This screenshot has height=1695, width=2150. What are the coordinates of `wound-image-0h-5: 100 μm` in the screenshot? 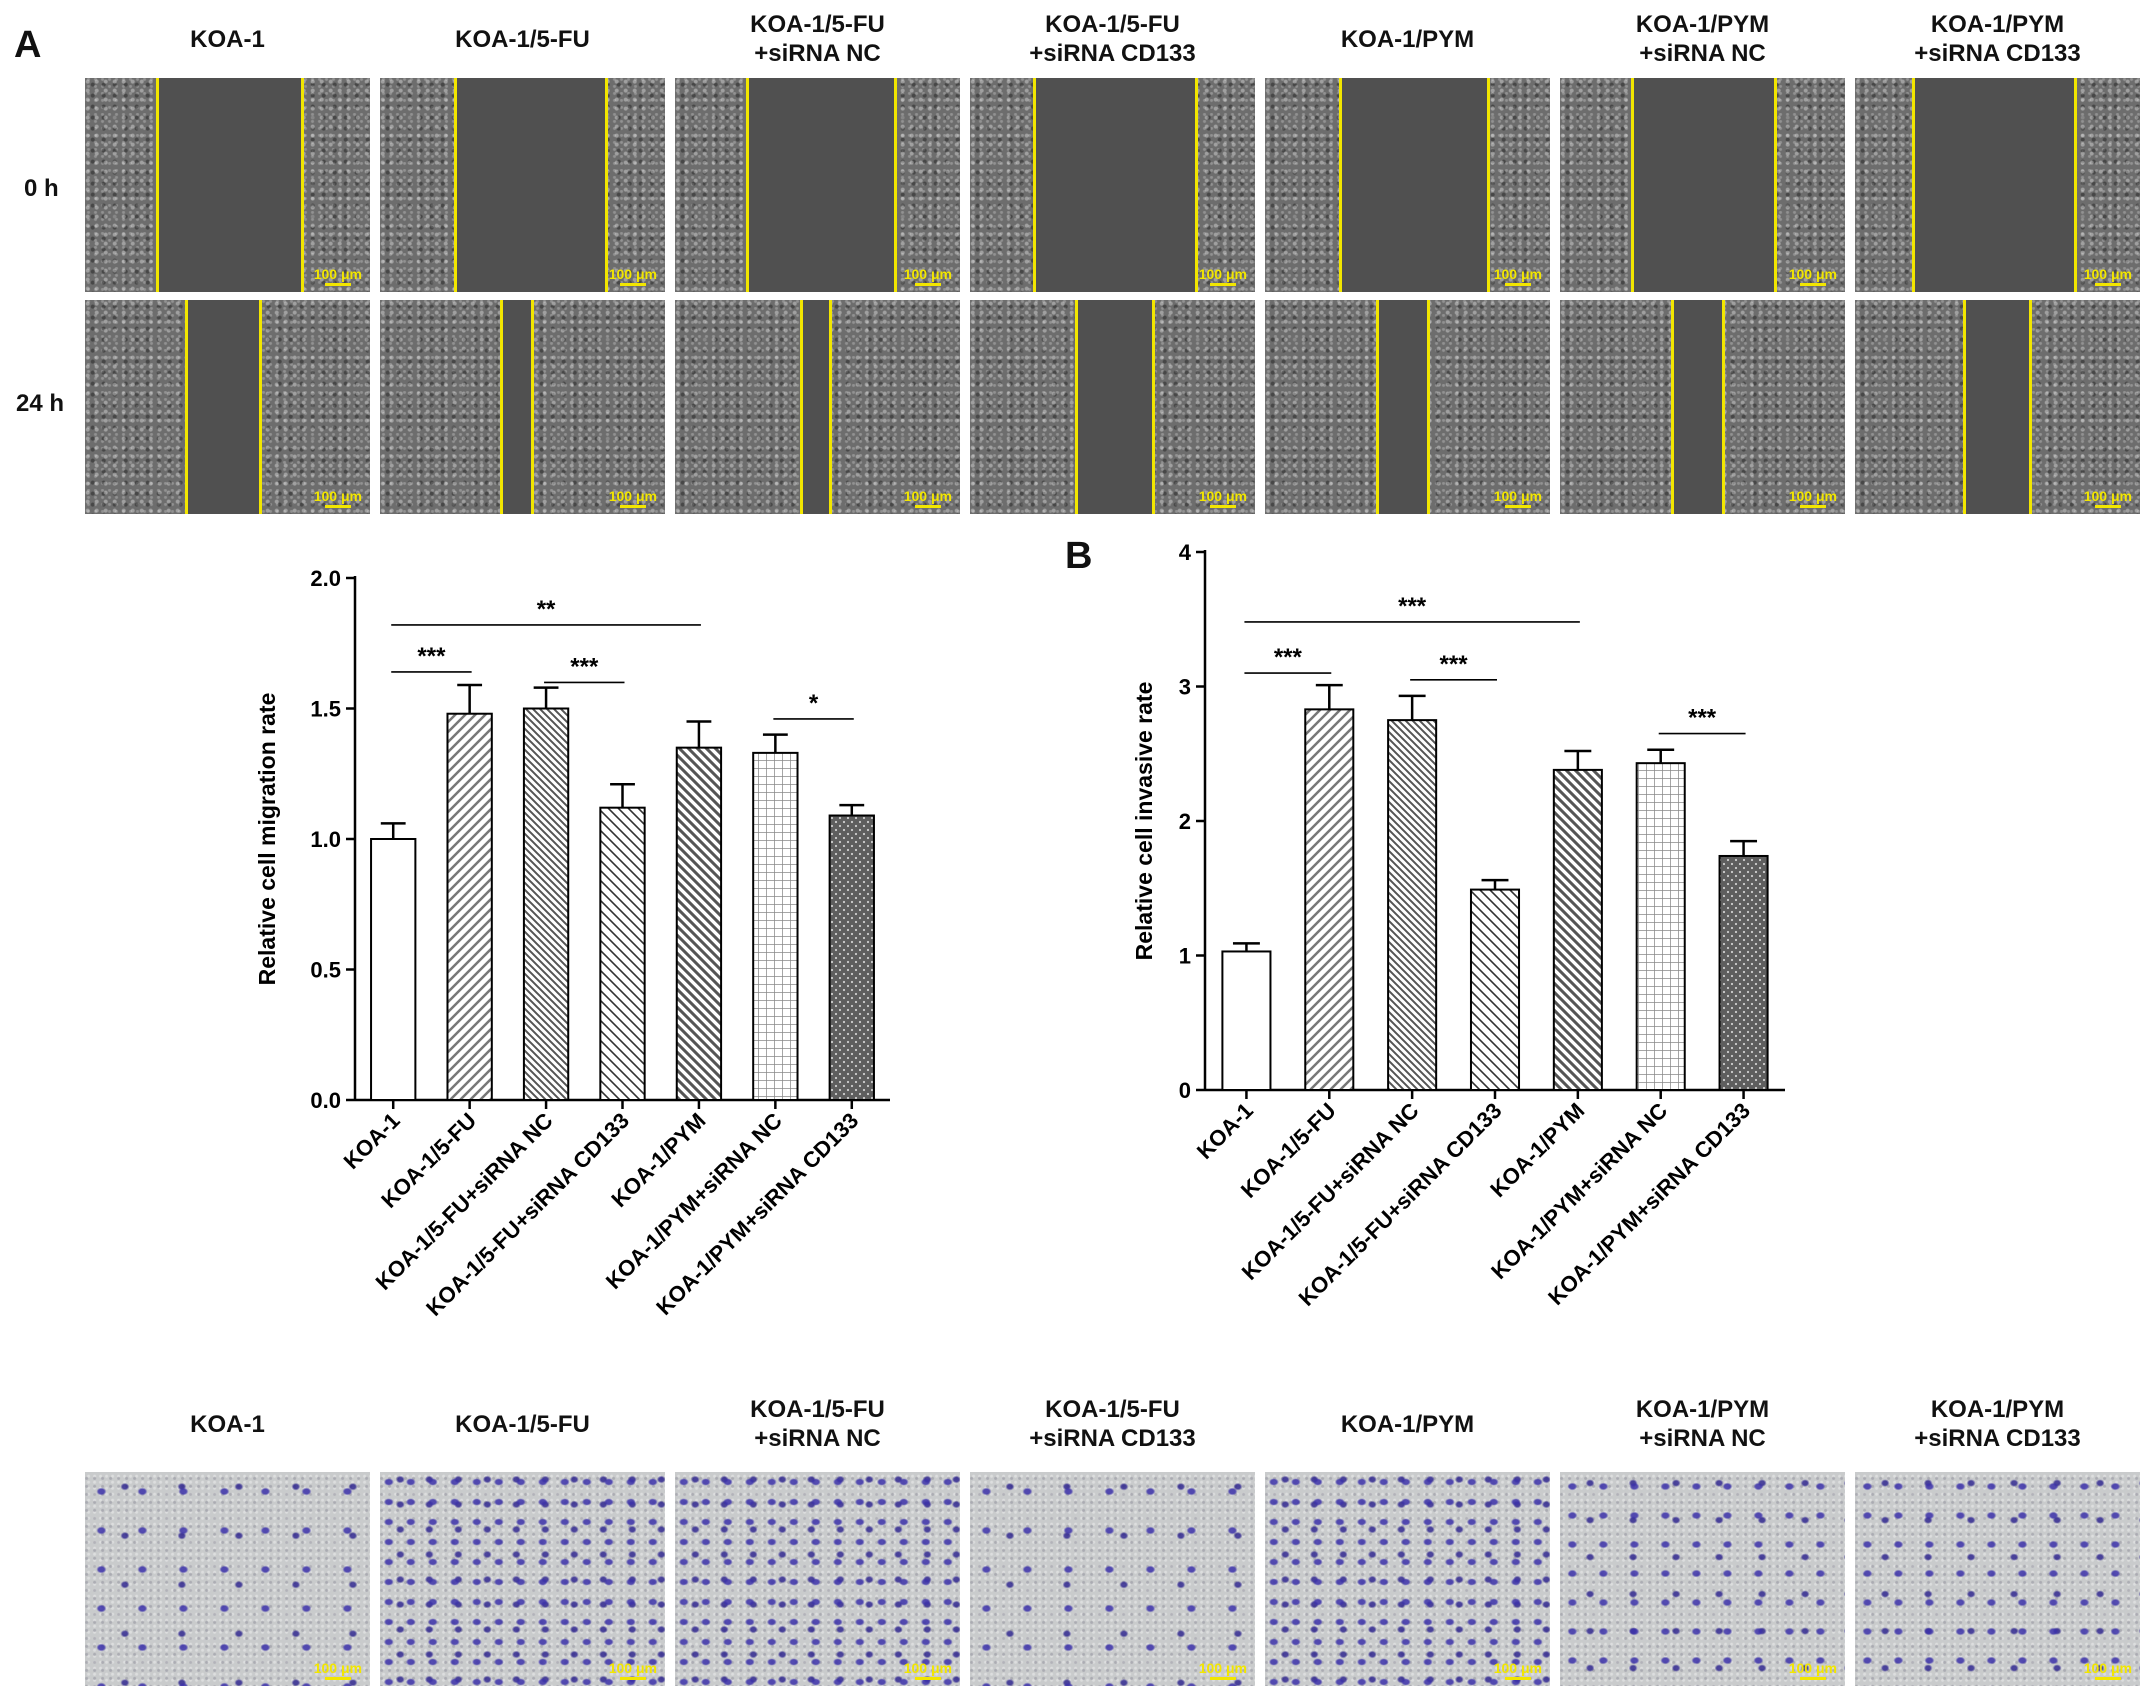 It's located at (1702, 185).